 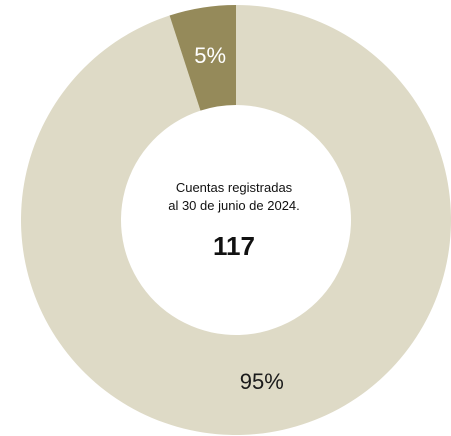 I want to click on slice-label-0: 95%, so click(x=262, y=381).